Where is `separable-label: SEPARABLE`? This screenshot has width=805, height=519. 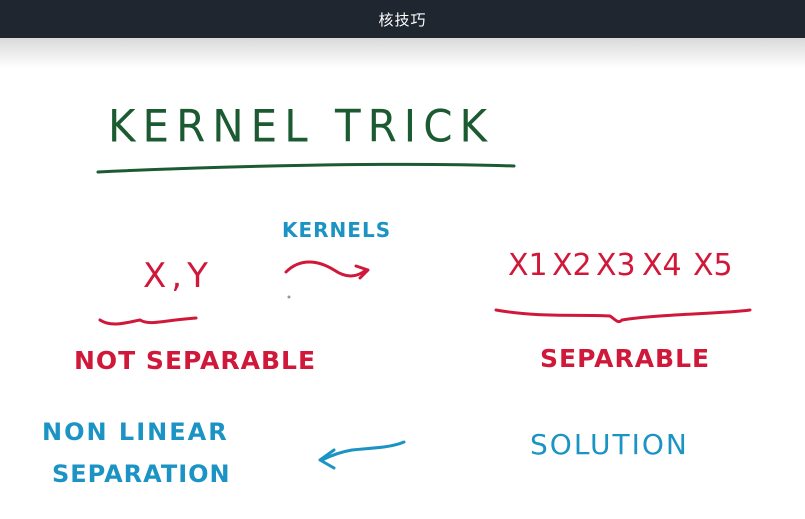 separable-label: SEPARABLE is located at coordinates (625, 358).